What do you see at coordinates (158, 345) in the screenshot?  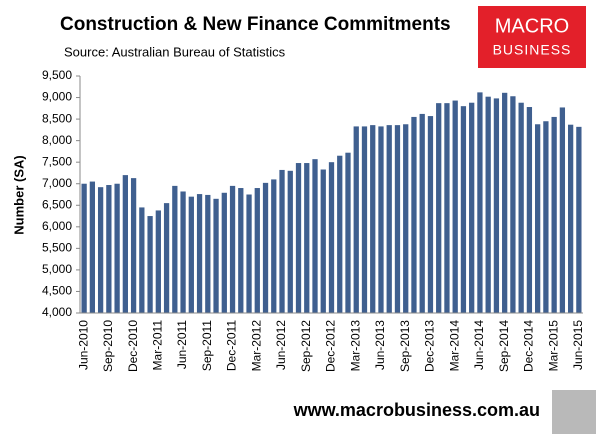 I see `x-tick-label: Mar-2011` at bounding box center [158, 345].